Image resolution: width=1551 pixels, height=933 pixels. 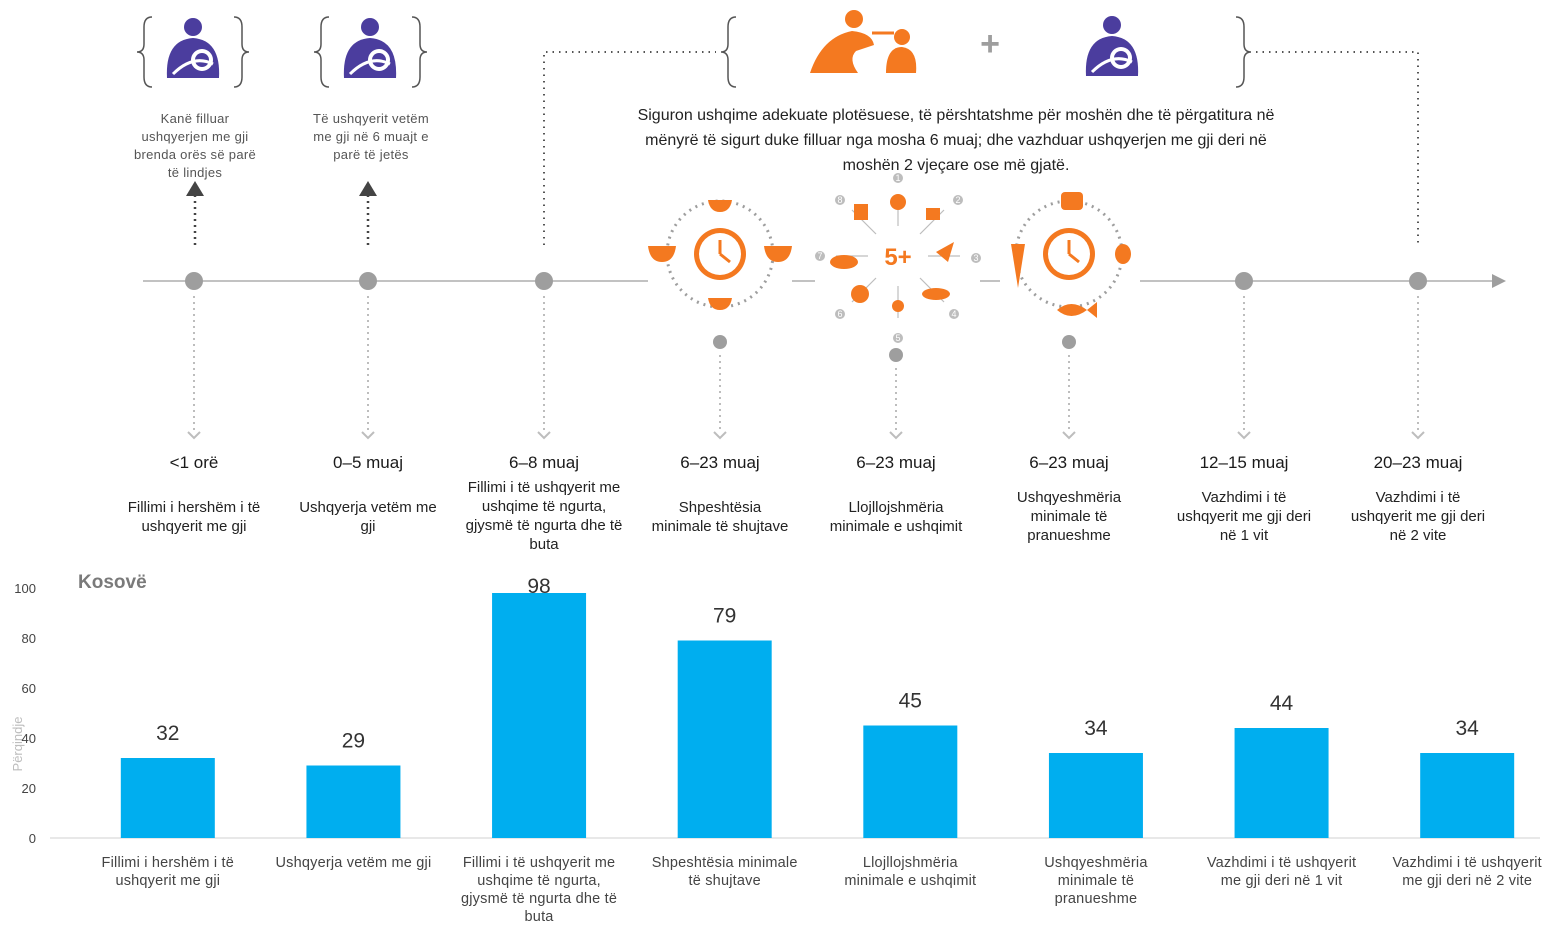 What do you see at coordinates (539, 863) in the screenshot?
I see `x-tick-label: Fillimi i të ushqyerit me` at bounding box center [539, 863].